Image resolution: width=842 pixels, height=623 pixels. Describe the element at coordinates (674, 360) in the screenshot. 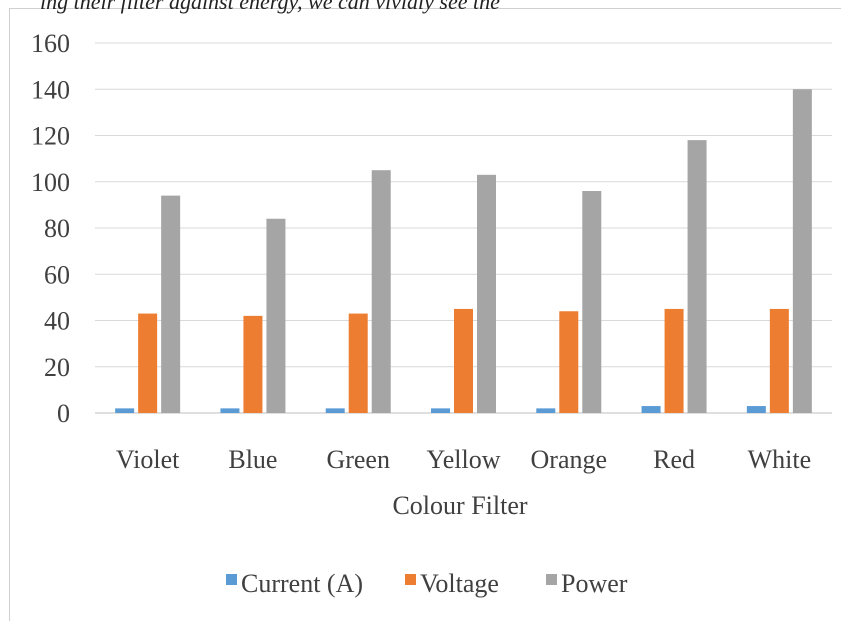

I see `bar-voltage-red` at that location.